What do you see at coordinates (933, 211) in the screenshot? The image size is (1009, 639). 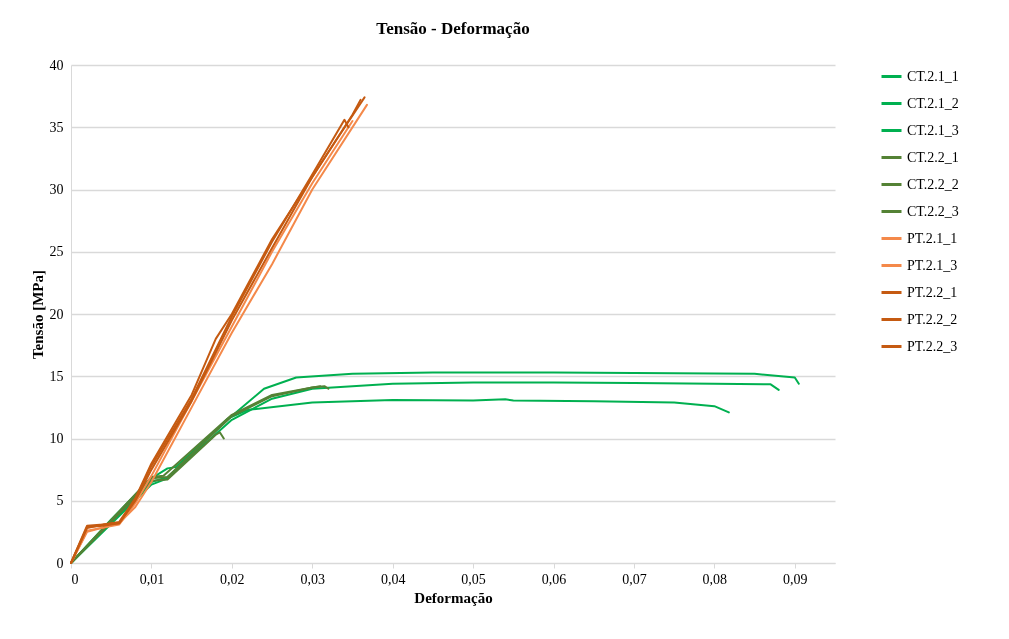 I see `legend-label: CT.2.2_3` at bounding box center [933, 211].